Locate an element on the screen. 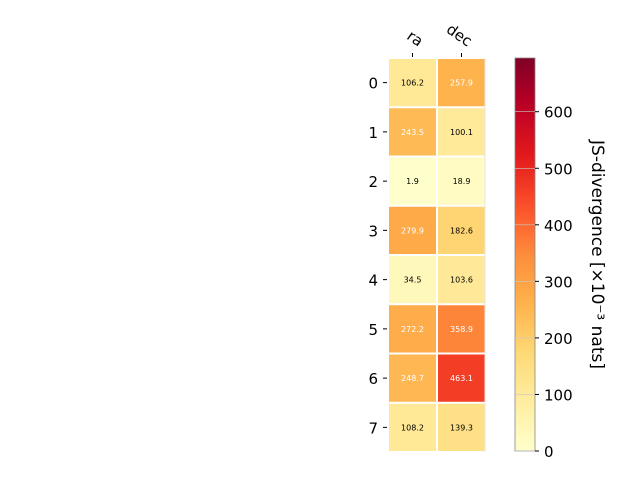  colorbar-label: JS-divergence [×10⁻³ nats] is located at coordinates (597, 254).